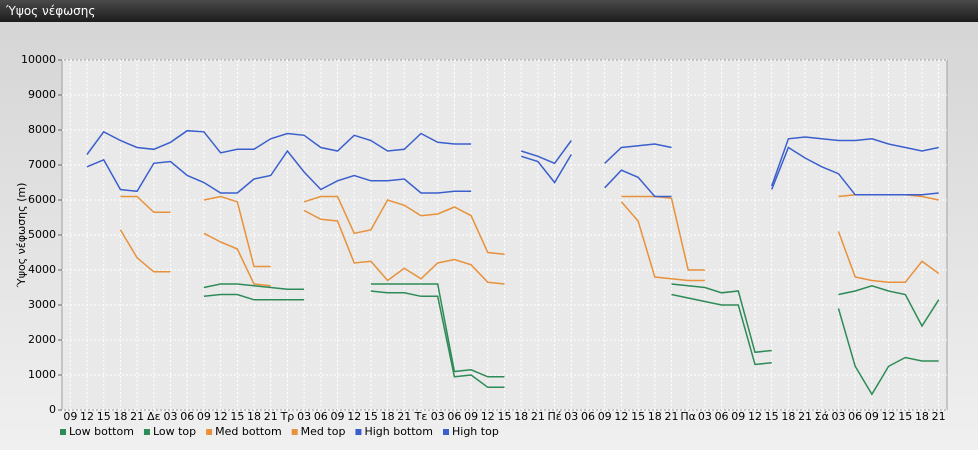  Describe the element at coordinates (42, 199) in the screenshot. I see `y-tick-label: 6000` at that location.